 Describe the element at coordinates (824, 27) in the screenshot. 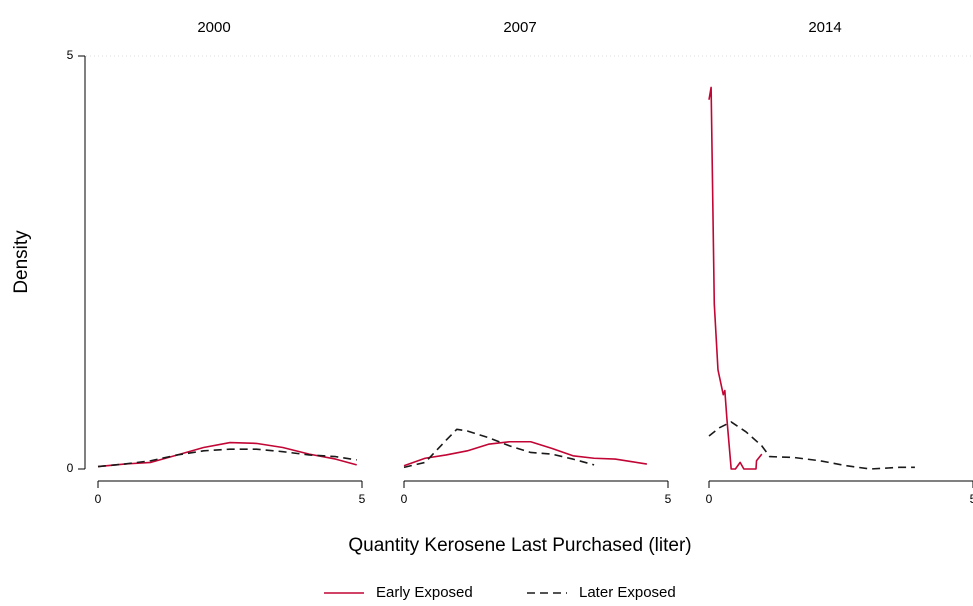

I see `panel-title: 2014` at that location.